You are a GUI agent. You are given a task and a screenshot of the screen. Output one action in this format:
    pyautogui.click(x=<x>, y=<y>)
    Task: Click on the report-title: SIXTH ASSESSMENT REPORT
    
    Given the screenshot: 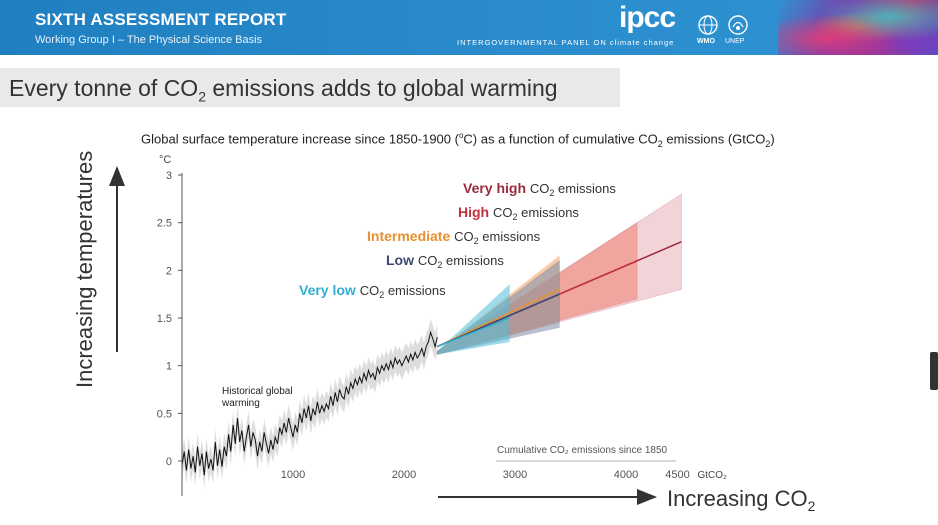 What is the action you would take?
    pyautogui.click(x=161, y=19)
    